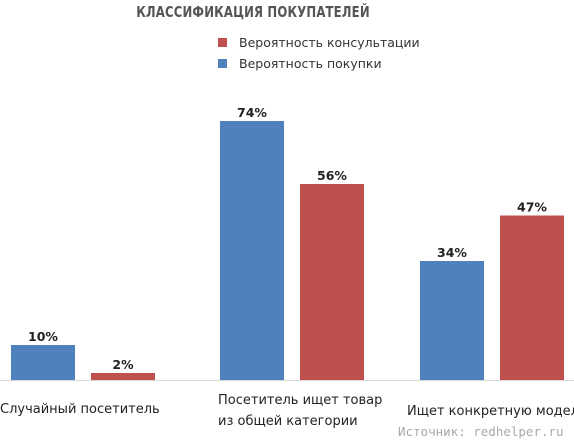 The image size is (574, 440). Describe the element at coordinates (332, 175) in the screenshot. I see `data-label-consultation-1: 56%` at that location.